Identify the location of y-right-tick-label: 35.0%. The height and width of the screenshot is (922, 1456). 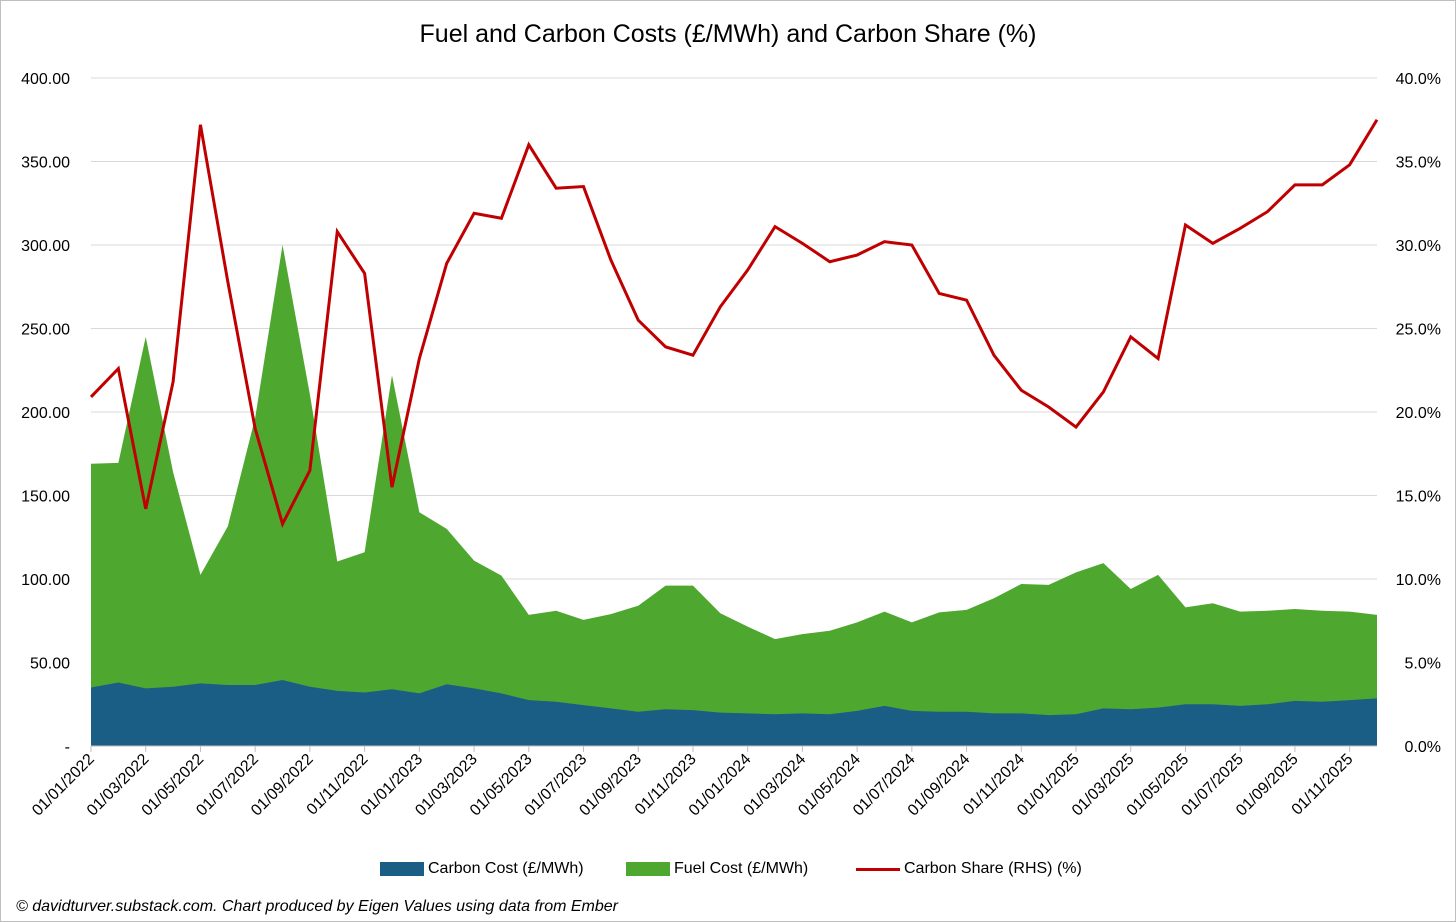
(1418, 163).